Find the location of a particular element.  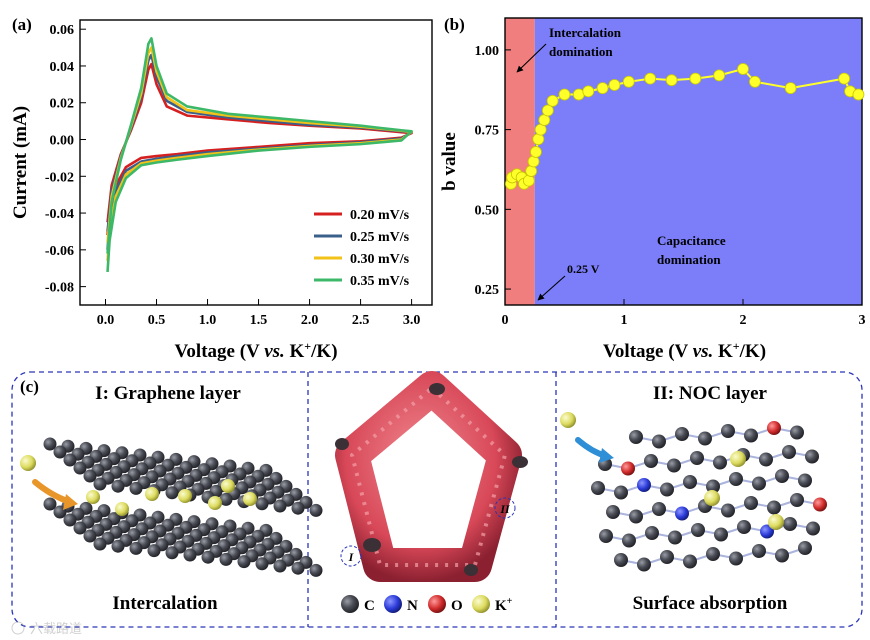

x-axis-label: Voltage (V vs. K+/K) is located at coordinates (255, 350).